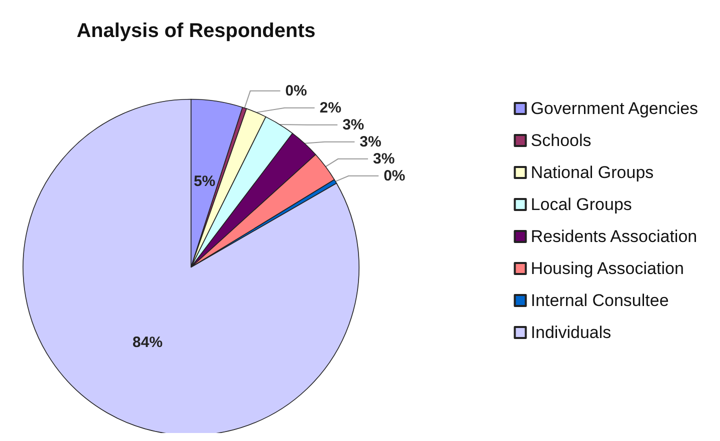 The image size is (720, 441). Describe the element at coordinates (571, 332) in the screenshot. I see `legend-label: Individuals` at that location.